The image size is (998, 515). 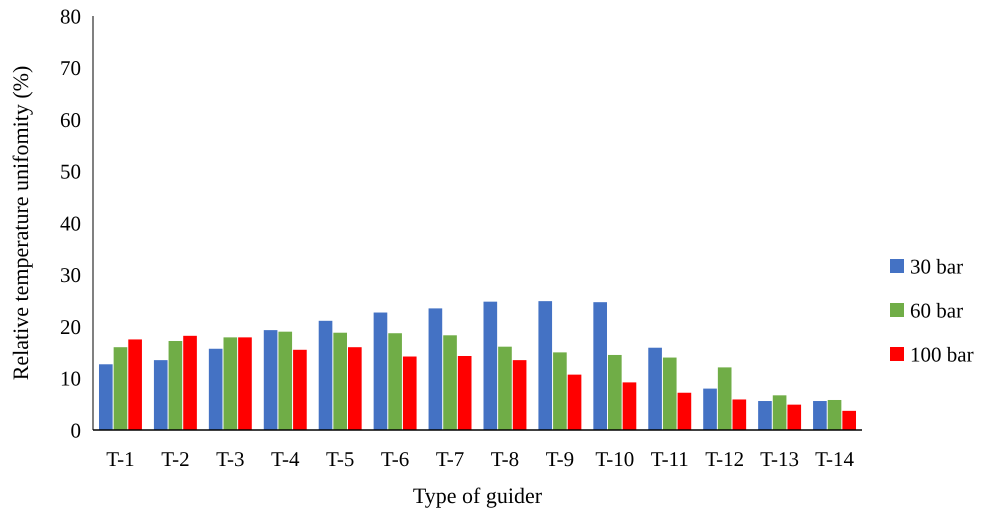 What do you see at coordinates (230, 459) in the screenshot?
I see `x-tick-label: T-3` at bounding box center [230, 459].